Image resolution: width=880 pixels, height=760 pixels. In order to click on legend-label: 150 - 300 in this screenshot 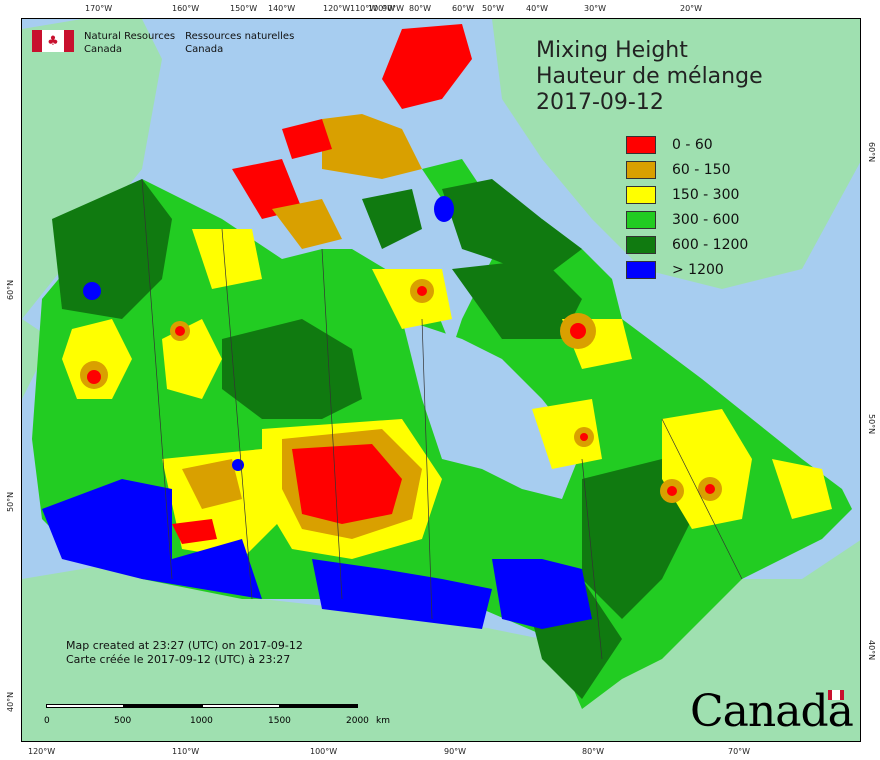, I will do `click(706, 194)`.